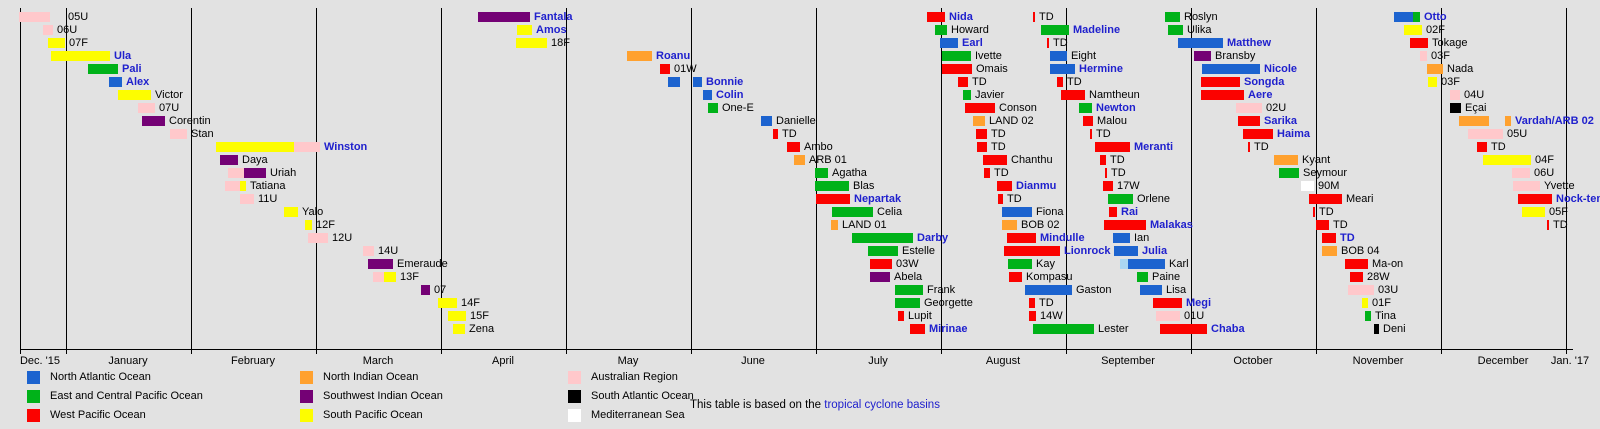 The height and width of the screenshot is (429, 1600). I want to click on storm-label-link: Amos, so click(551, 30).